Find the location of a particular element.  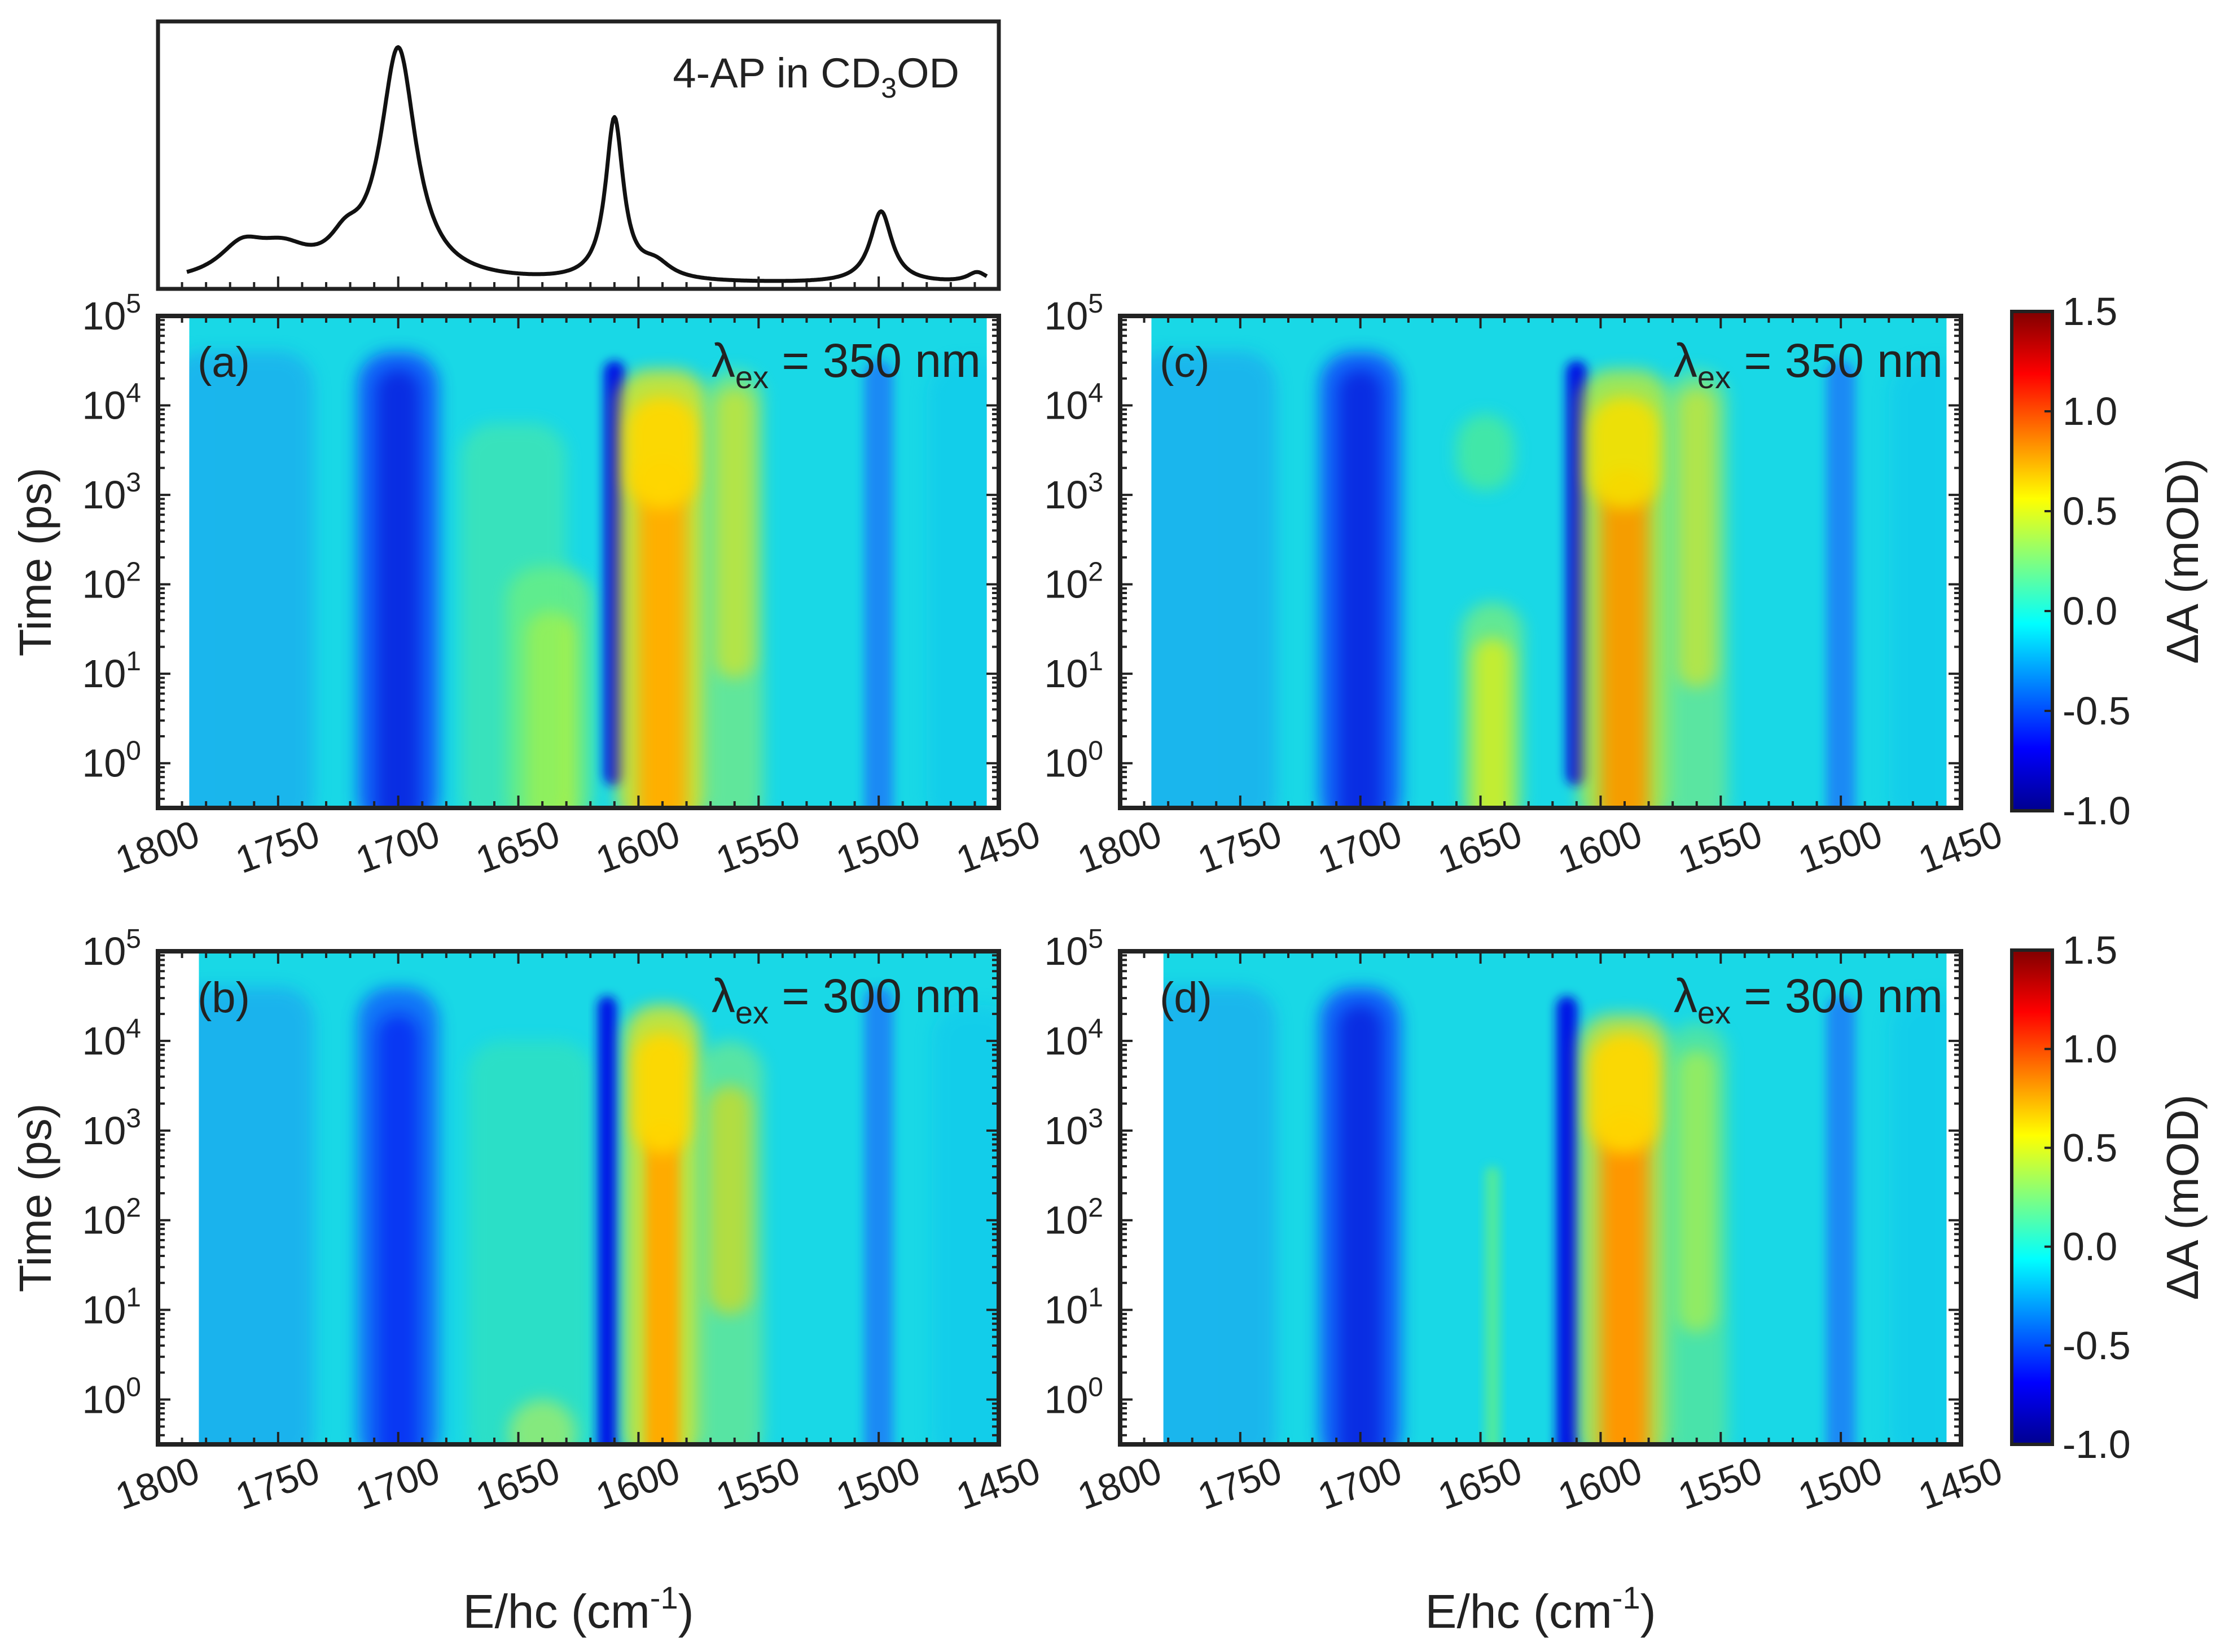

heatmap-frame-d is located at coordinates (1541, 1198).